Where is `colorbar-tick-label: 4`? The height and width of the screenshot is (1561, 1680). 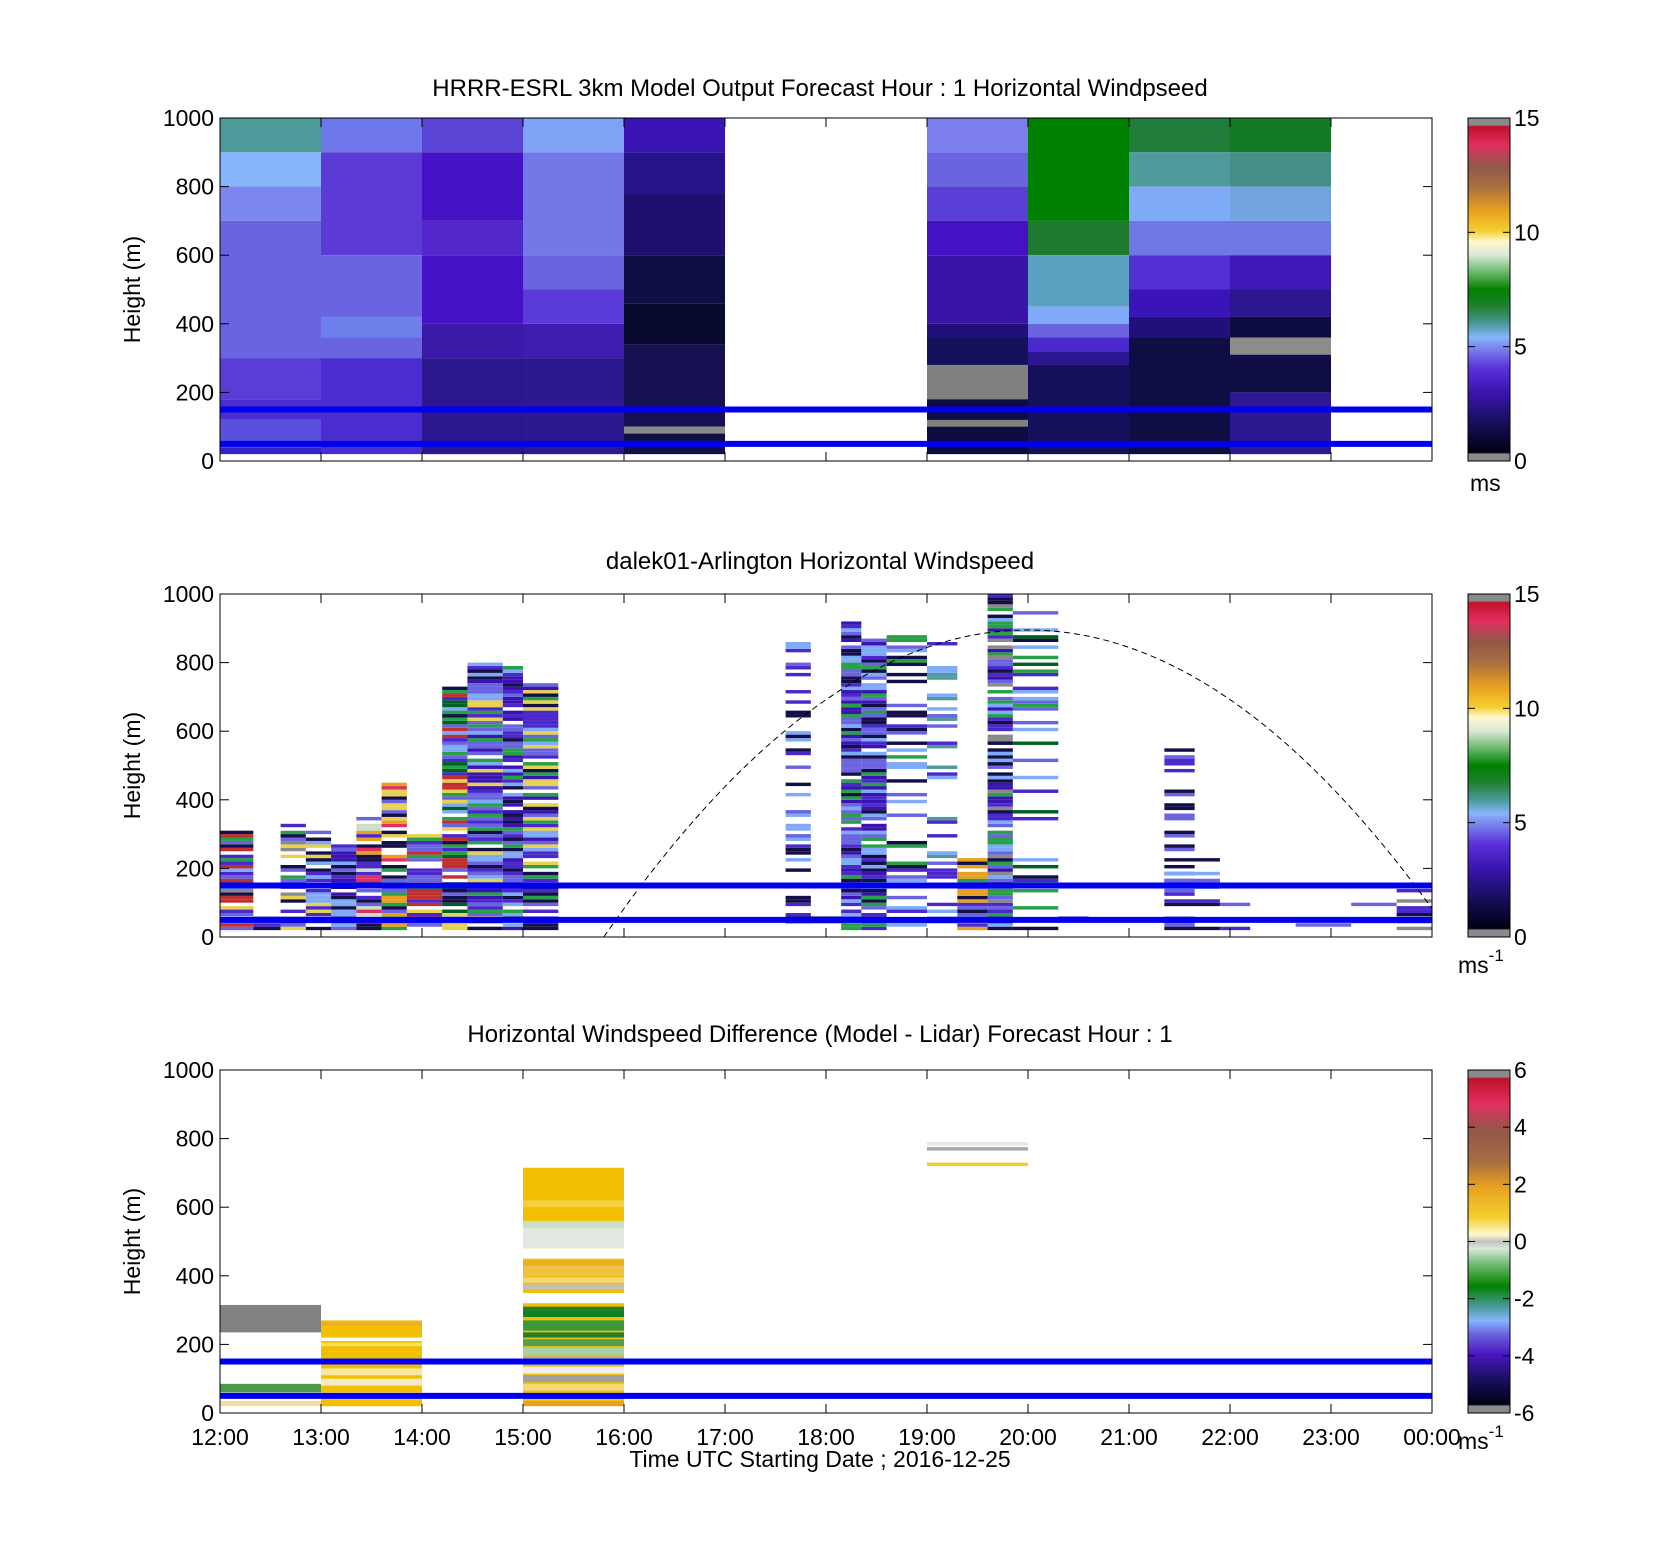 colorbar-tick-label: 4 is located at coordinates (1520, 1127).